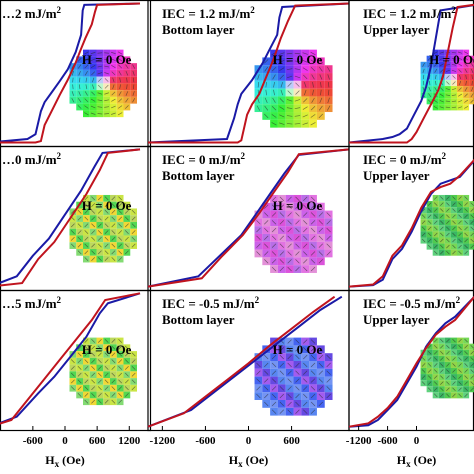  I want to click on x-axis-title: Hx (Oe), so click(417, 461).